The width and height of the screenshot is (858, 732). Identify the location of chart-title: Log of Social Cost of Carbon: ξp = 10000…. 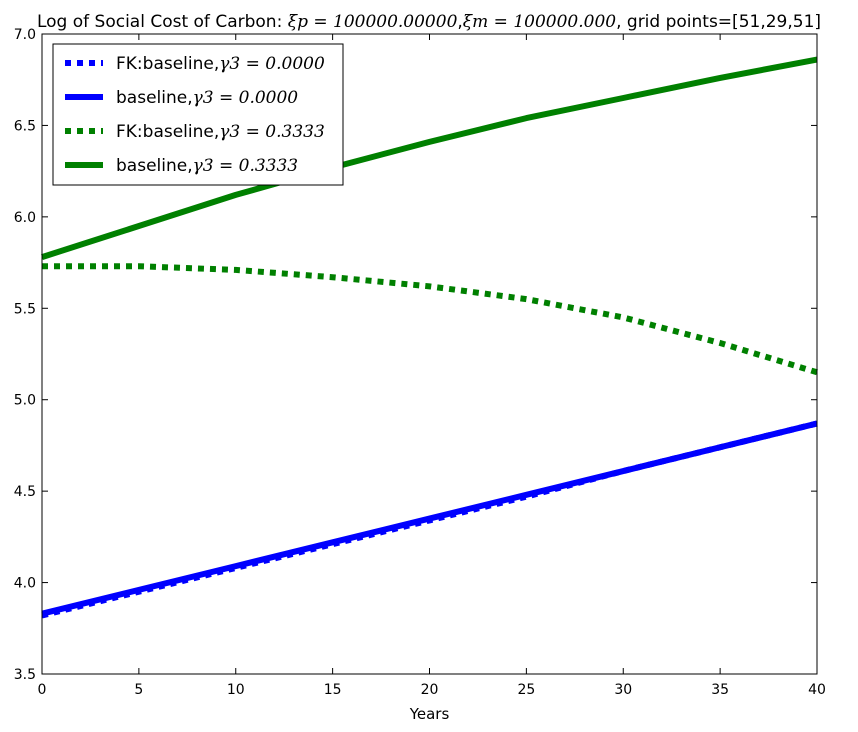
(429, 22).